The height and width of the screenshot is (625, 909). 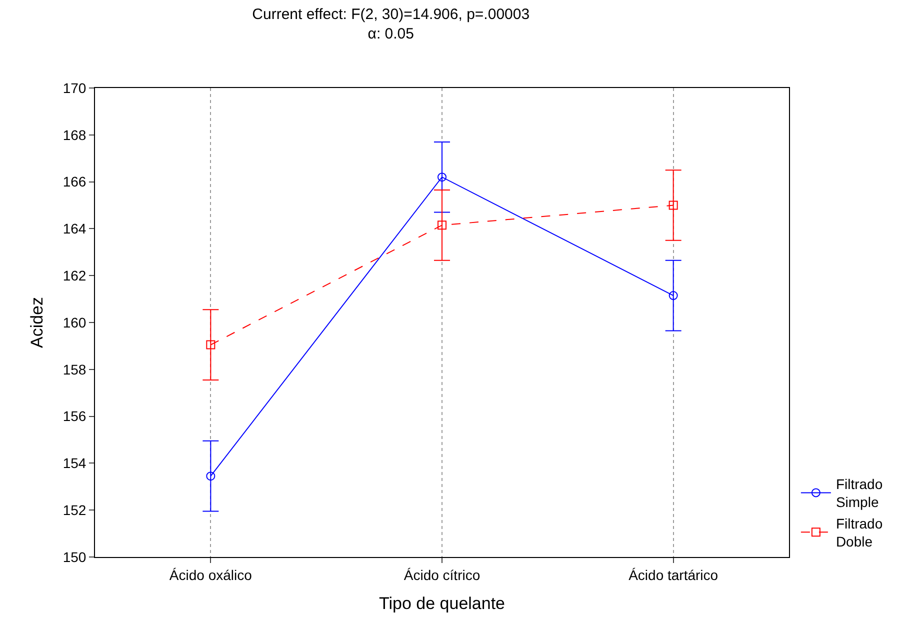 What do you see at coordinates (36, 322) in the screenshot?
I see `y-axis-title: Acidez` at bounding box center [36, 322].